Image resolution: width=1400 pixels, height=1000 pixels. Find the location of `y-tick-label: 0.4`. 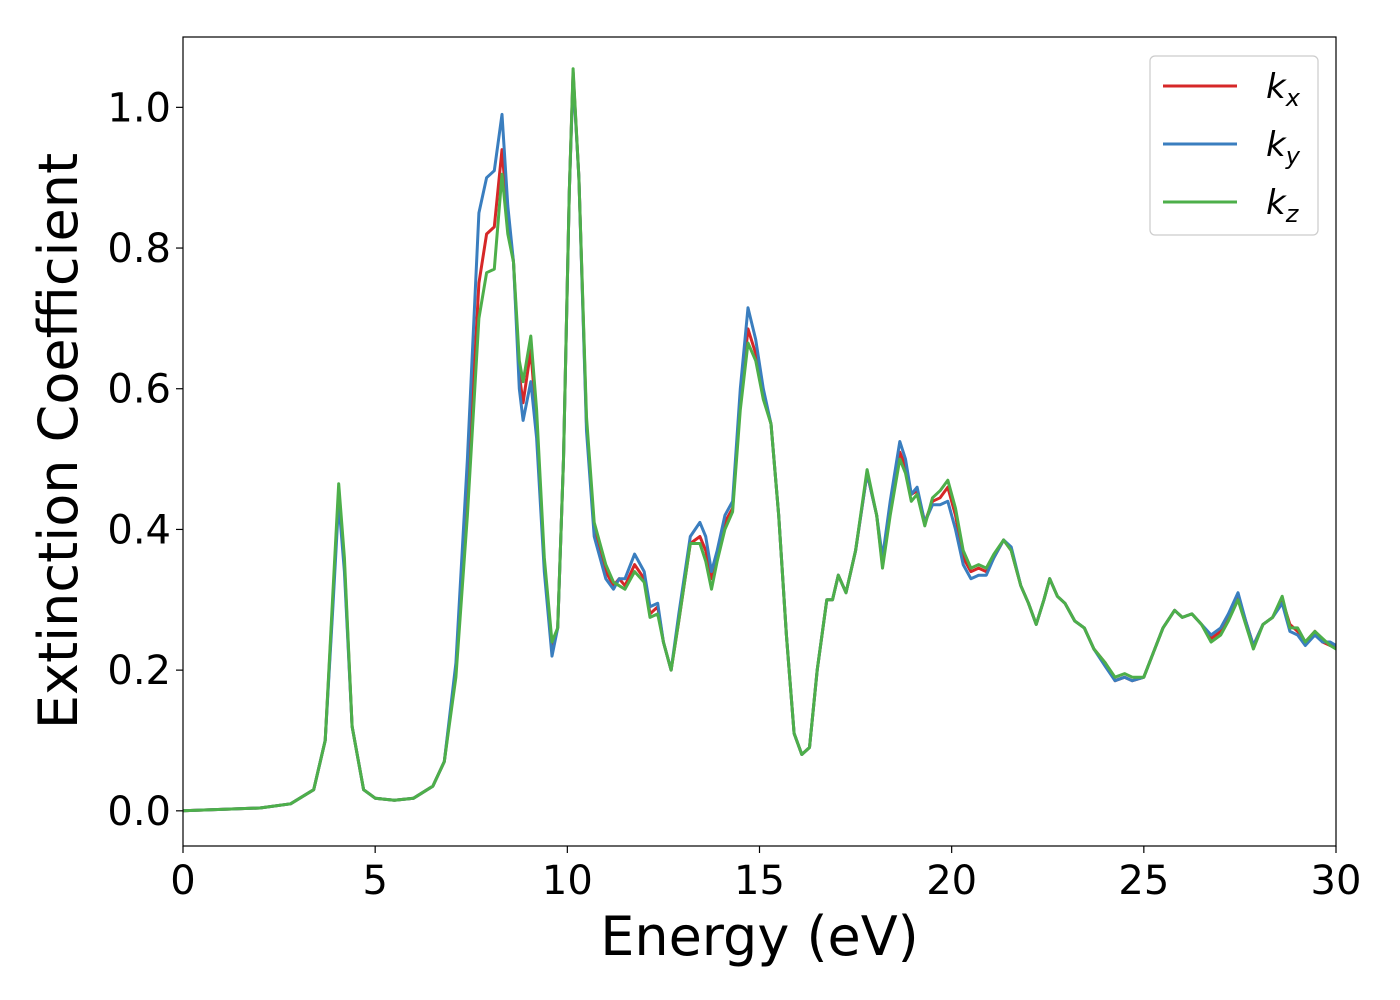

y-tick-label: 0.4 is located at coordinates (139, 530).